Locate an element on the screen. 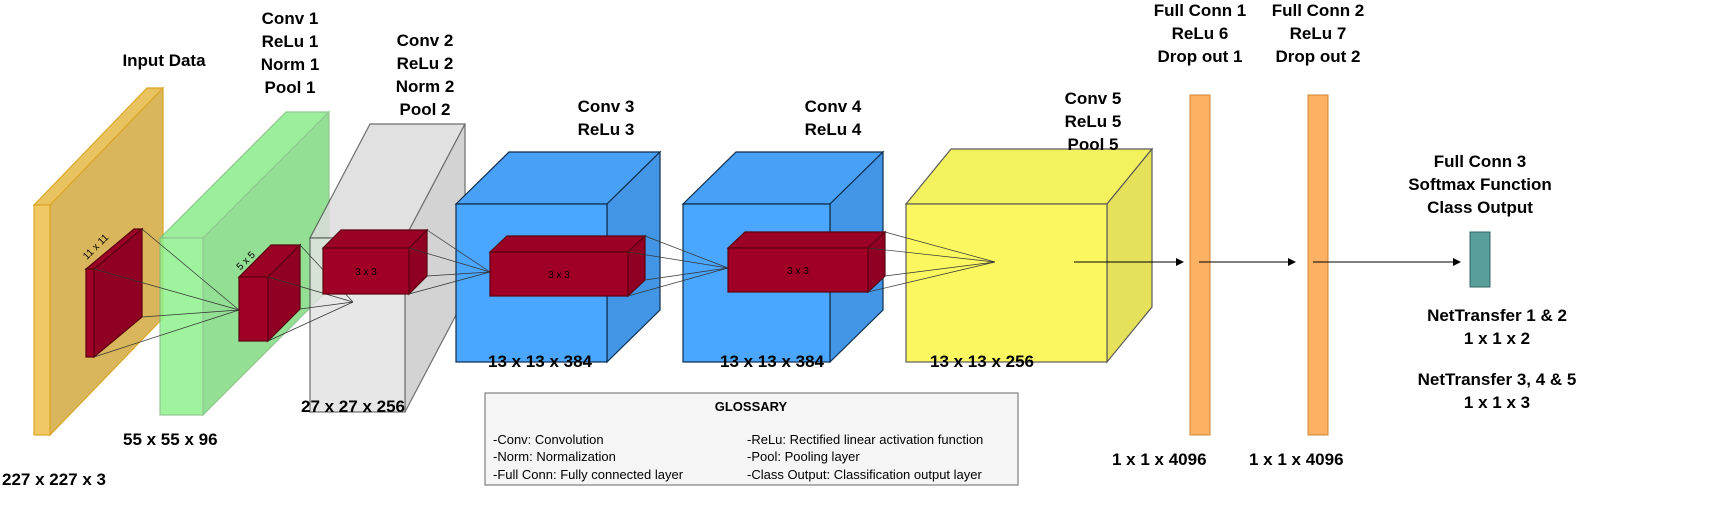 This screenshot has height=532, width=1712. dims-conv1: 55 x 55 x 96 is located at coordinates (170, 439).